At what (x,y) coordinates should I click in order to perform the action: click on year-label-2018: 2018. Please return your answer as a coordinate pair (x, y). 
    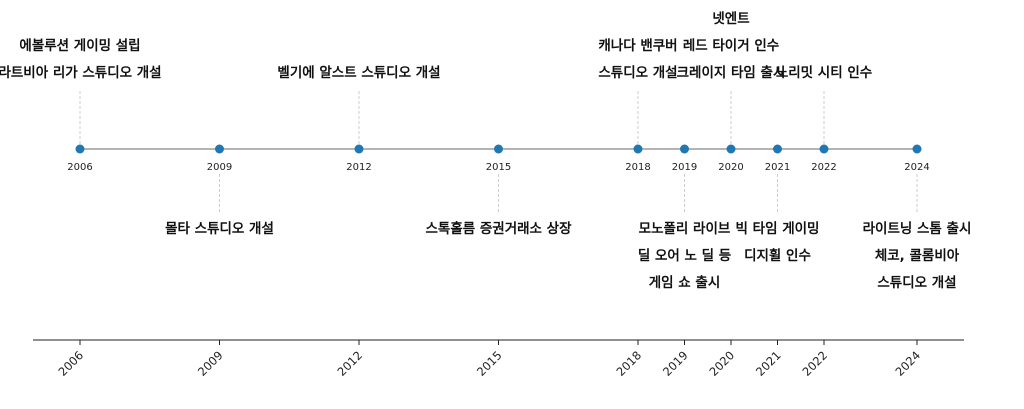
    Looking at the image, I should click on (637, 167).